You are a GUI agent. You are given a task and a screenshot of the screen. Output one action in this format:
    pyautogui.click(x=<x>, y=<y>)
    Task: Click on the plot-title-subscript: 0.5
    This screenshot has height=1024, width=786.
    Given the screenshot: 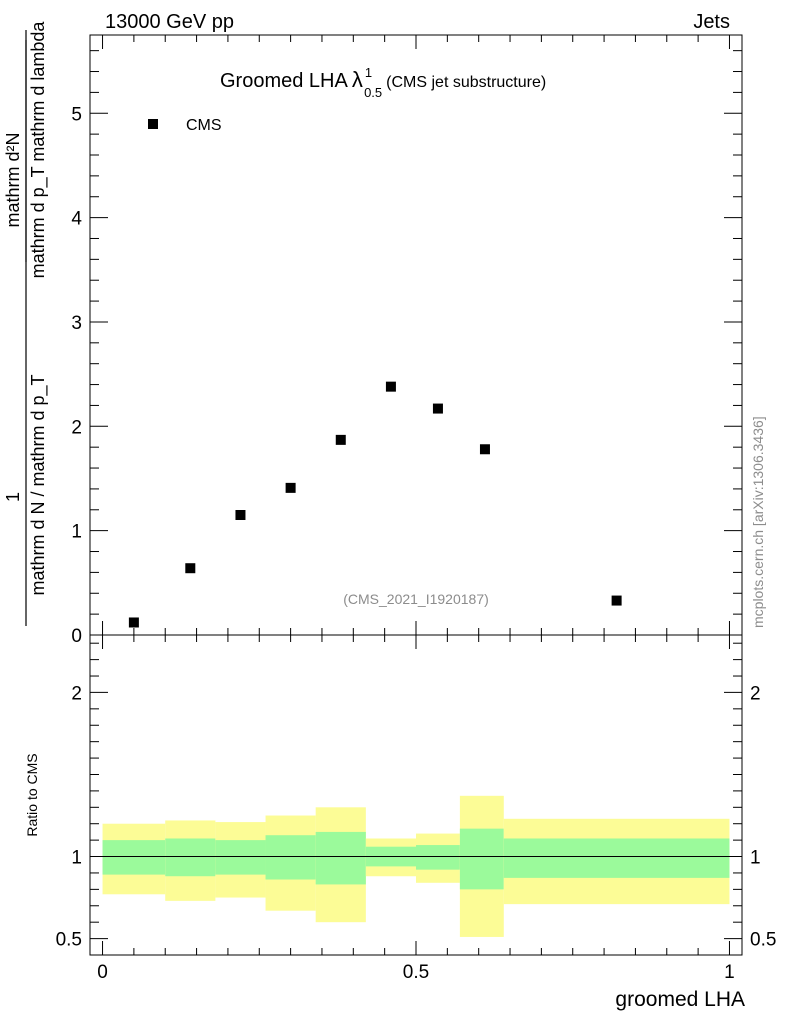 What is the action you would take?
    pyautogui.click(x=373, y=92)
    